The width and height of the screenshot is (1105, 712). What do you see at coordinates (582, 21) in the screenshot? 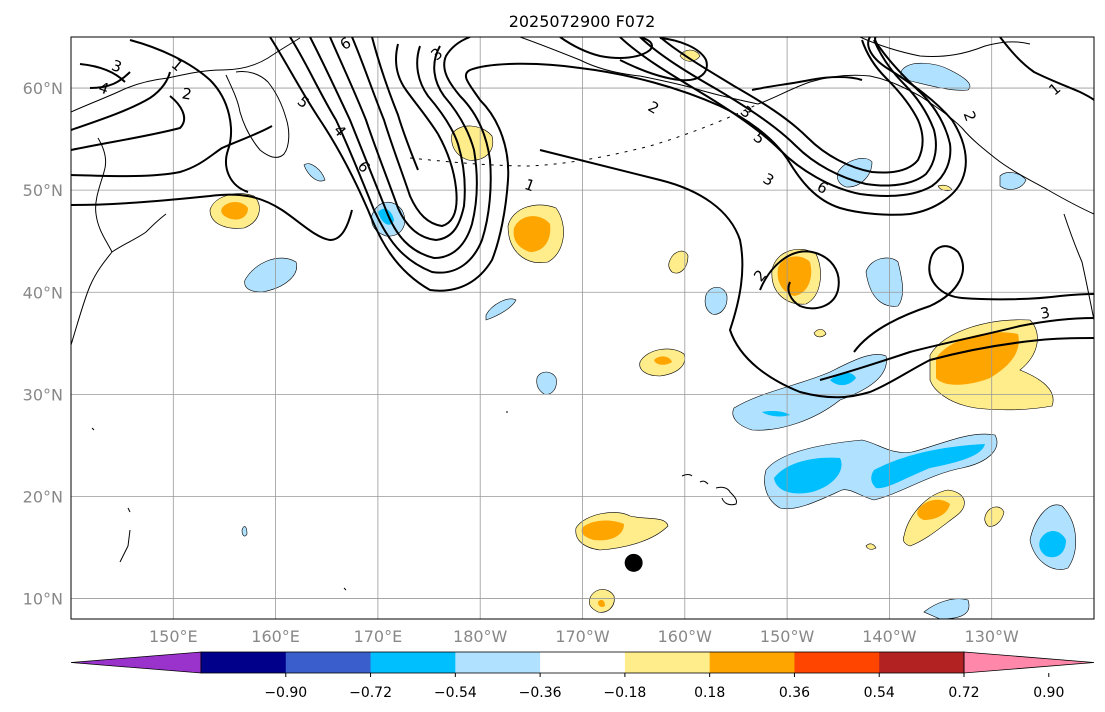
I see `map-title: 2025072900 F072` at bounding box center [582, 21].